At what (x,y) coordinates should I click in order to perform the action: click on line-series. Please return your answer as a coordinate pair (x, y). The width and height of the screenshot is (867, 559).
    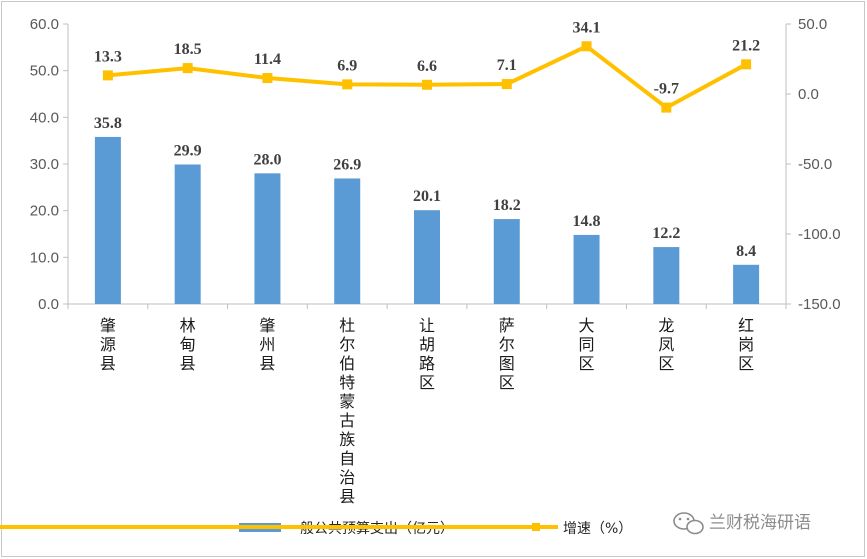
    Looking at the image, I should click on (427, 77).